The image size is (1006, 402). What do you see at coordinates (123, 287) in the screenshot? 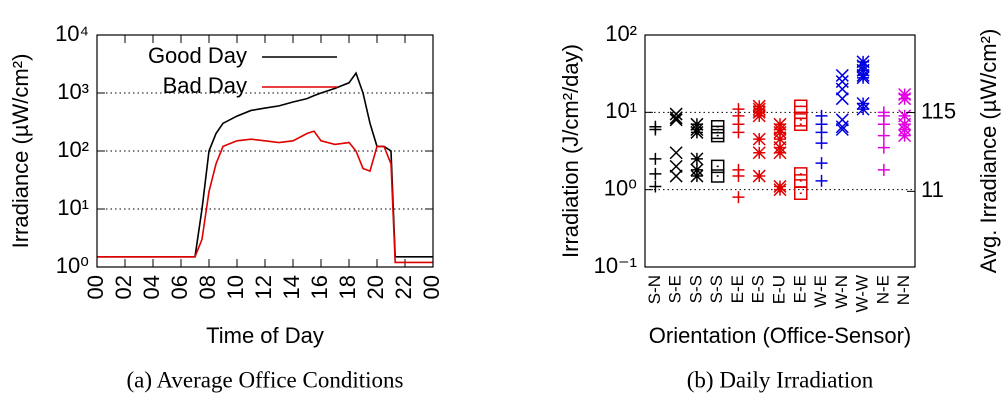
I see `x-tick-label: 02` at bounding box center [123, 287].